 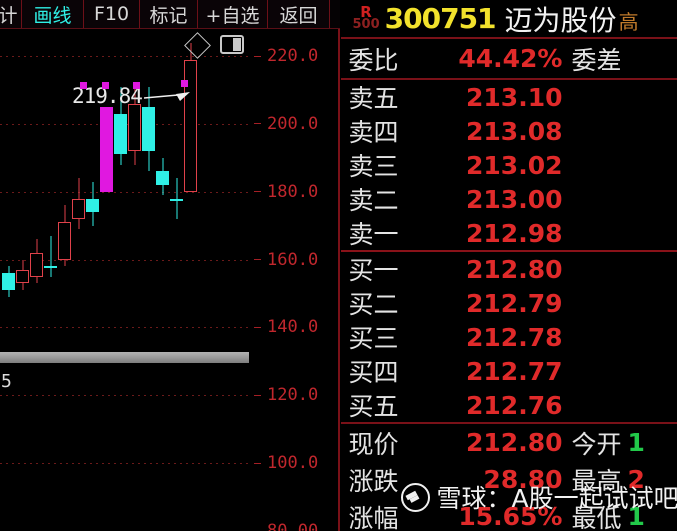 I want to click on rank-badge-top: R, so click(x=366, y=12).